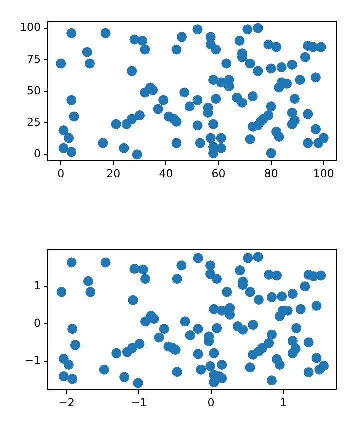 The width and height of the screenshot is (364, 423). Describe the element at coordinates (37, 285) in the screenshot. I see `y-tick-label: 1` at that location.